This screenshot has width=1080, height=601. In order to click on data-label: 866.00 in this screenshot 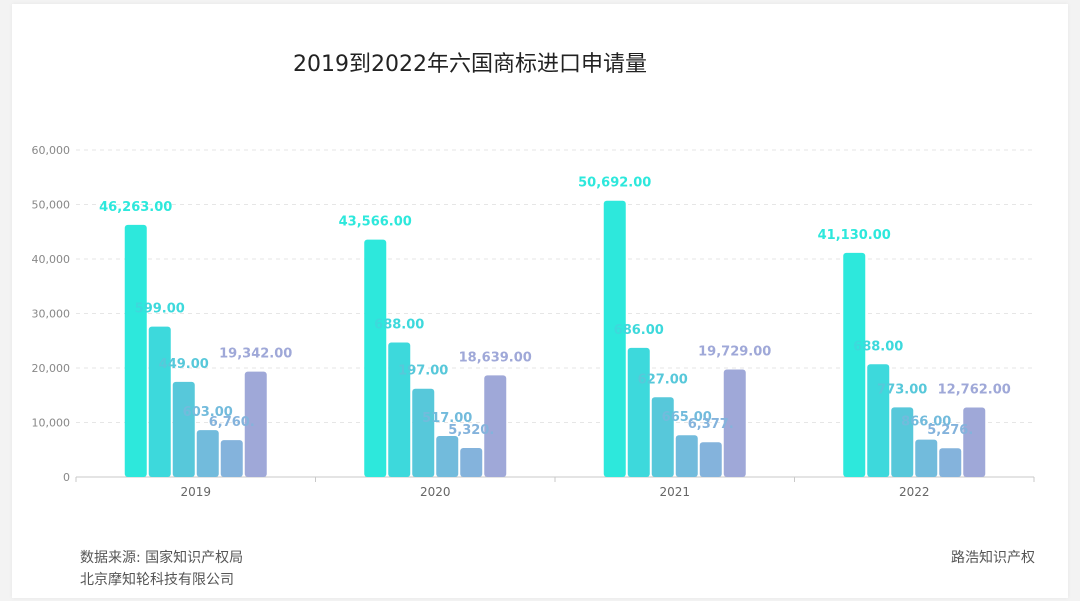, I will do `click(926, 422)`.